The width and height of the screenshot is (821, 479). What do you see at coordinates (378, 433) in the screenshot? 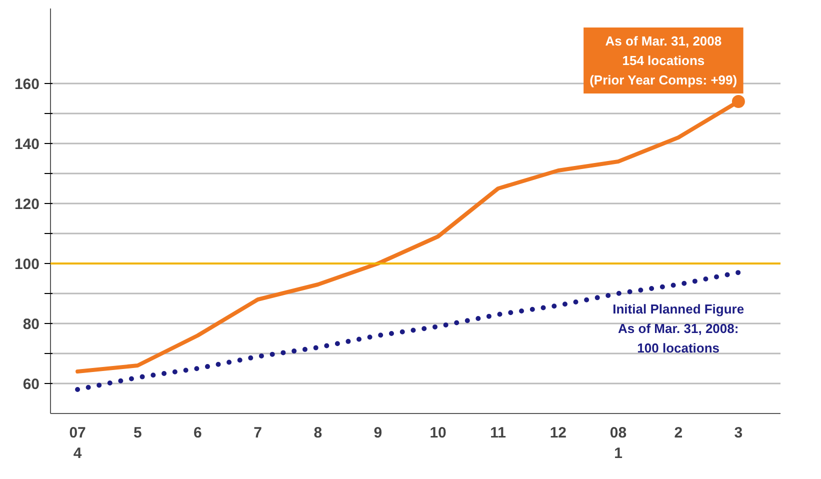
I see `x-tick-label: 9` at bounding box center [378, 433].